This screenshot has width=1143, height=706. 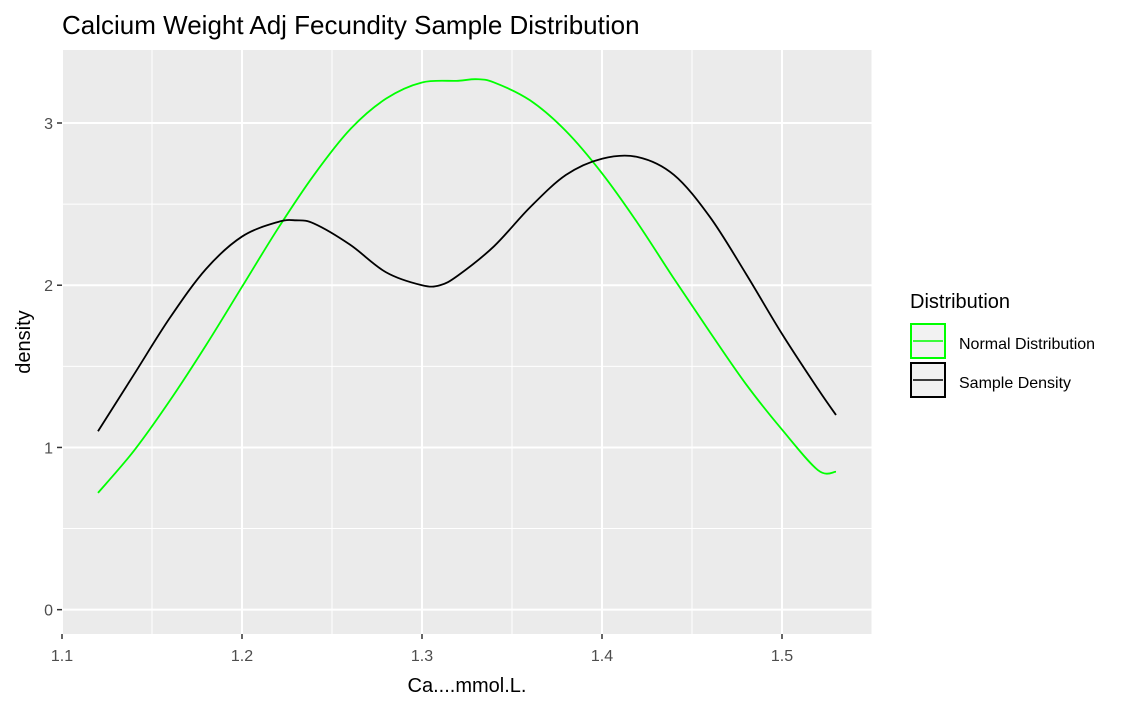 I want to click on y-tick-label-1: 1, so click(x=48, y=448).